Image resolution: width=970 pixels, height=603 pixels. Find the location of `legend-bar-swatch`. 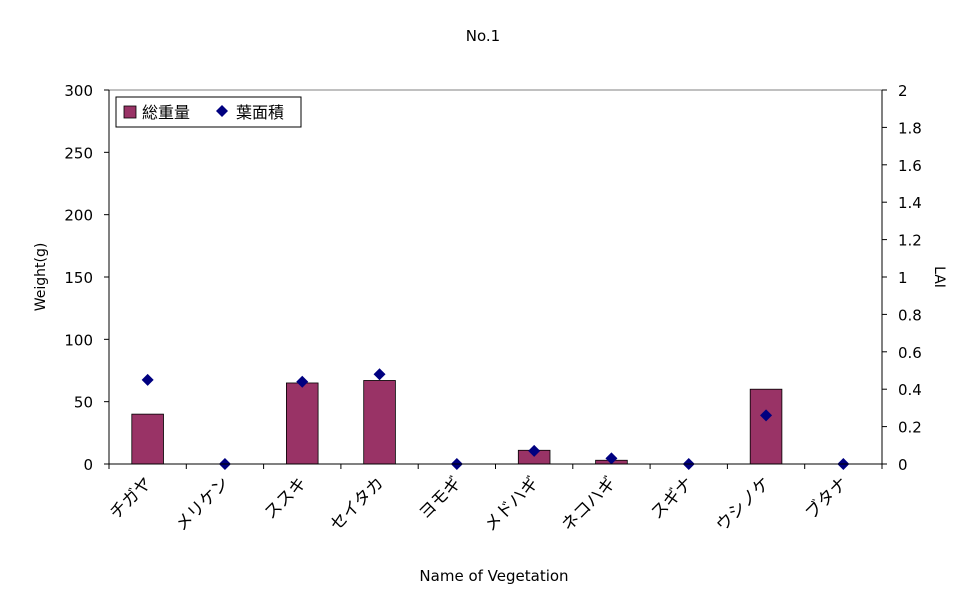

legend-bar-swatch is located at coordinates (130, 112).